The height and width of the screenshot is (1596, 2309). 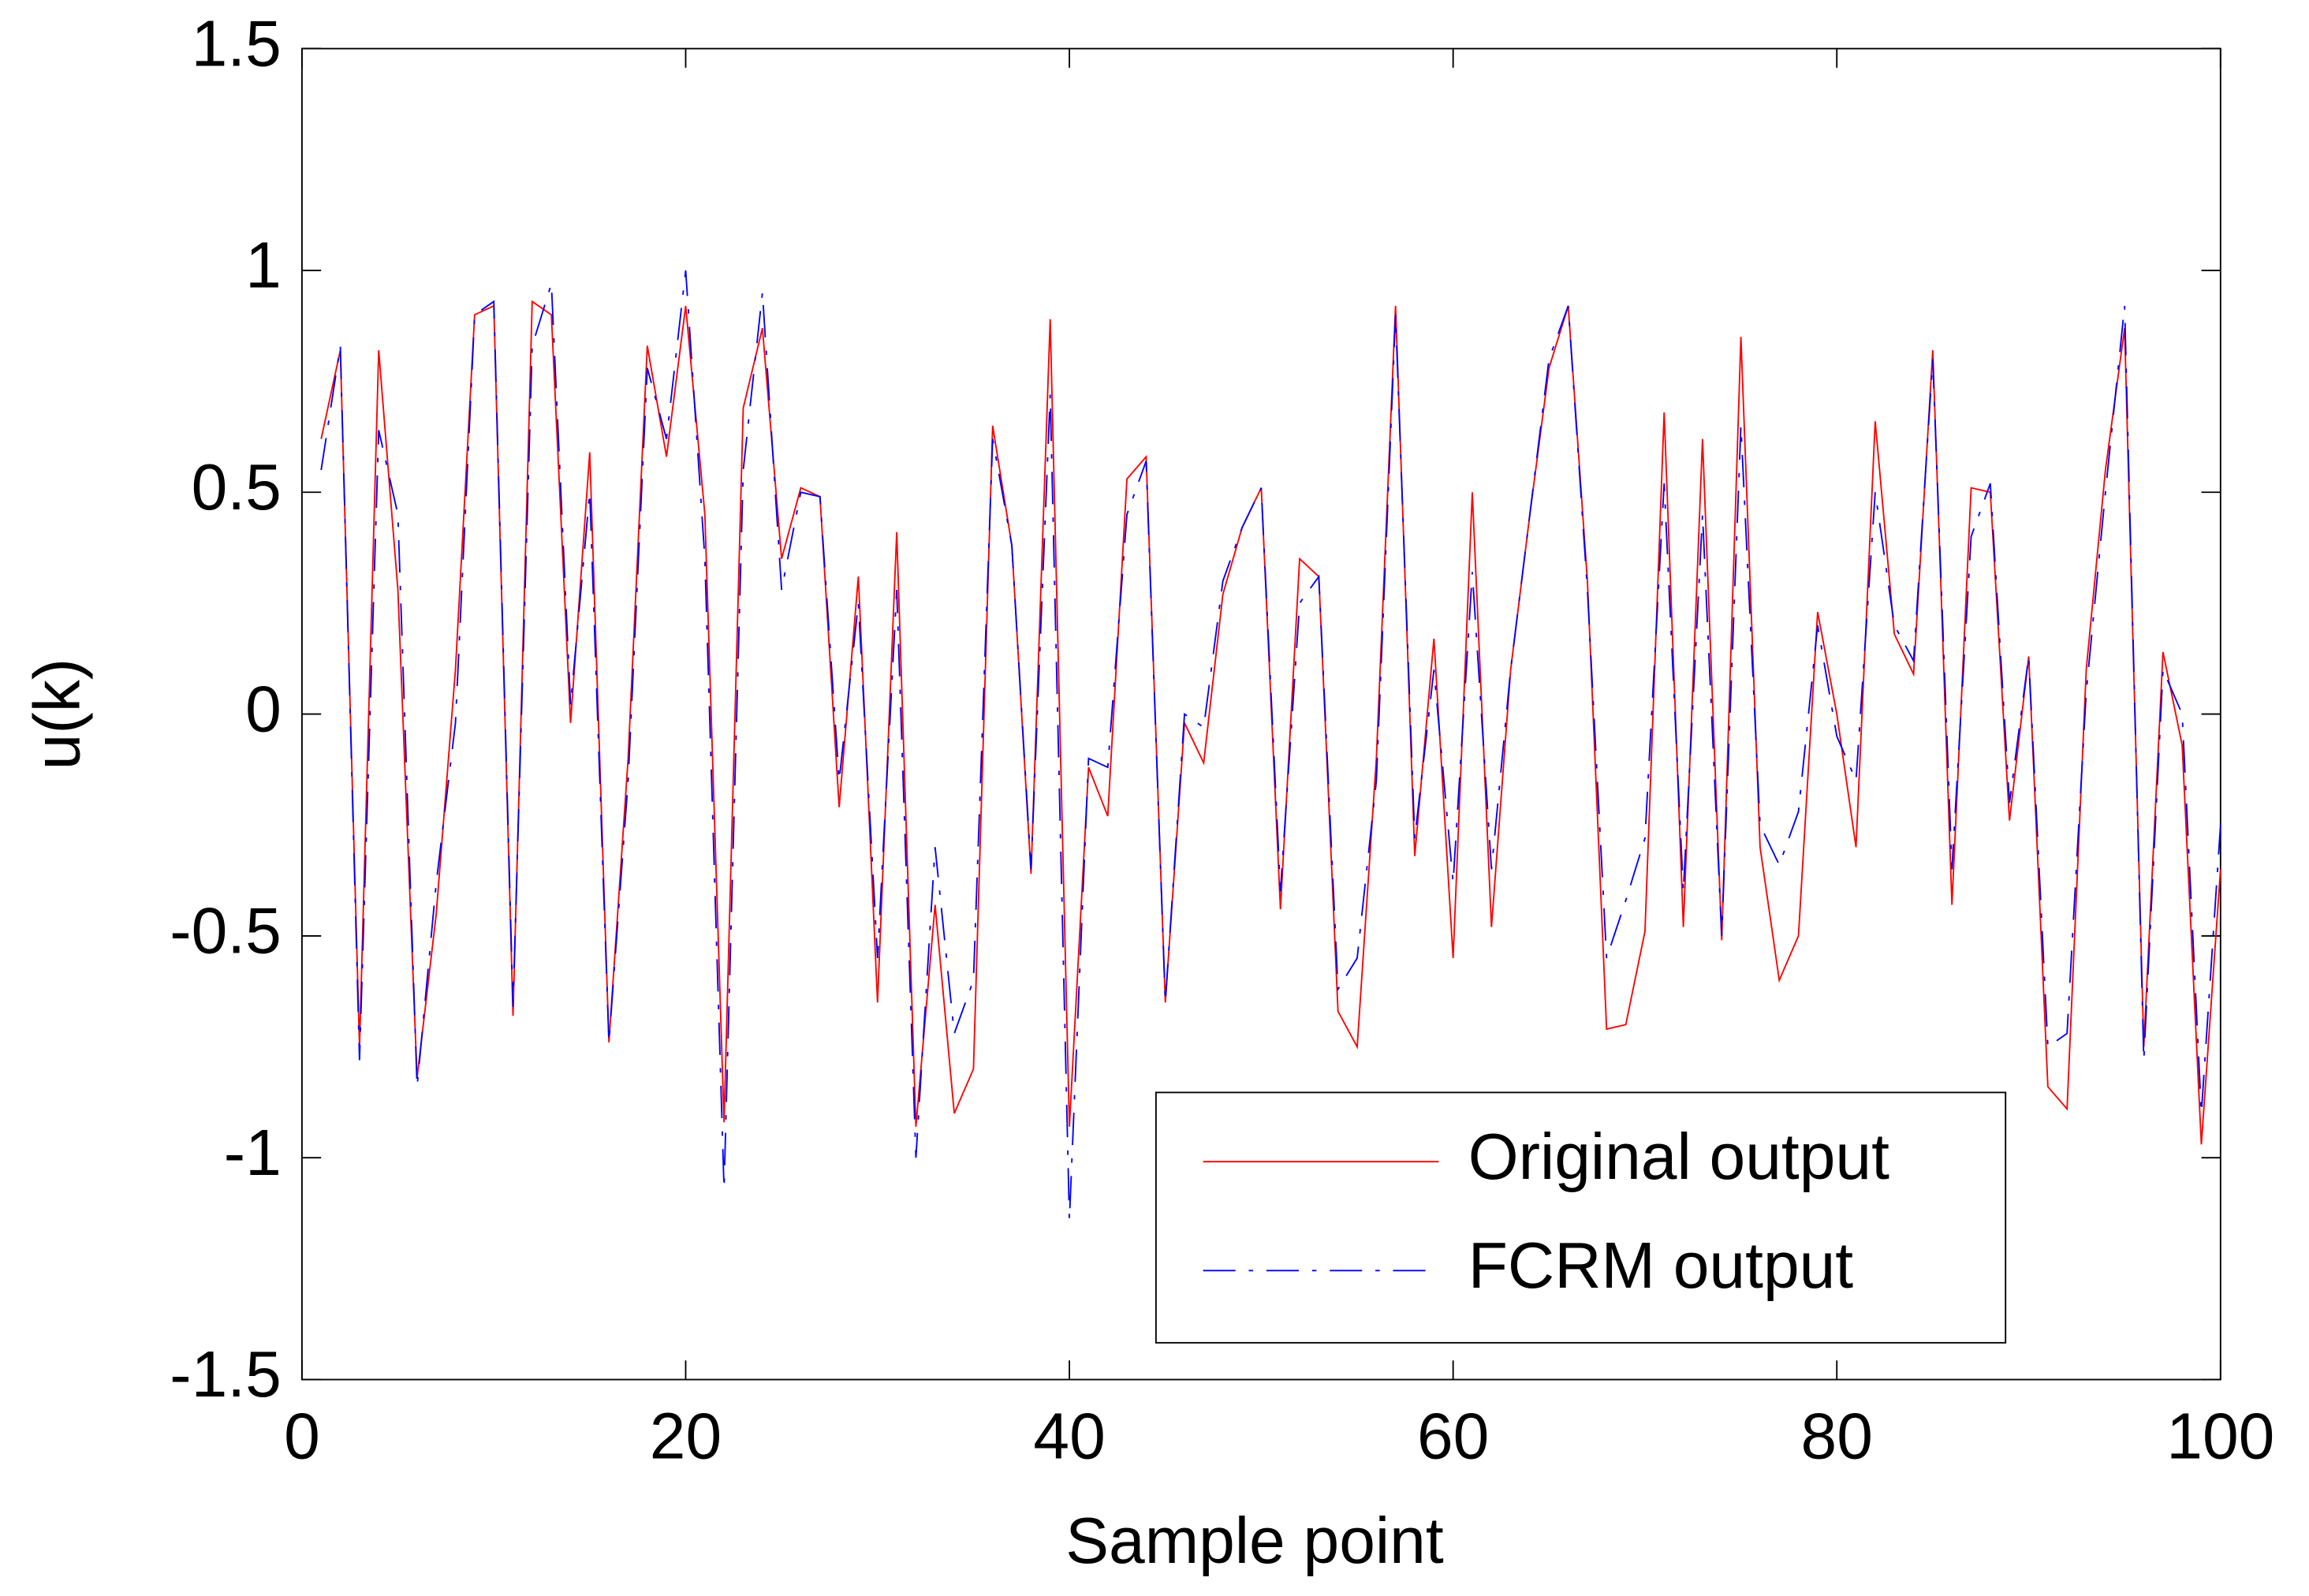 I want to click on x-tick-label: 20, so click(x=686, y=1437).